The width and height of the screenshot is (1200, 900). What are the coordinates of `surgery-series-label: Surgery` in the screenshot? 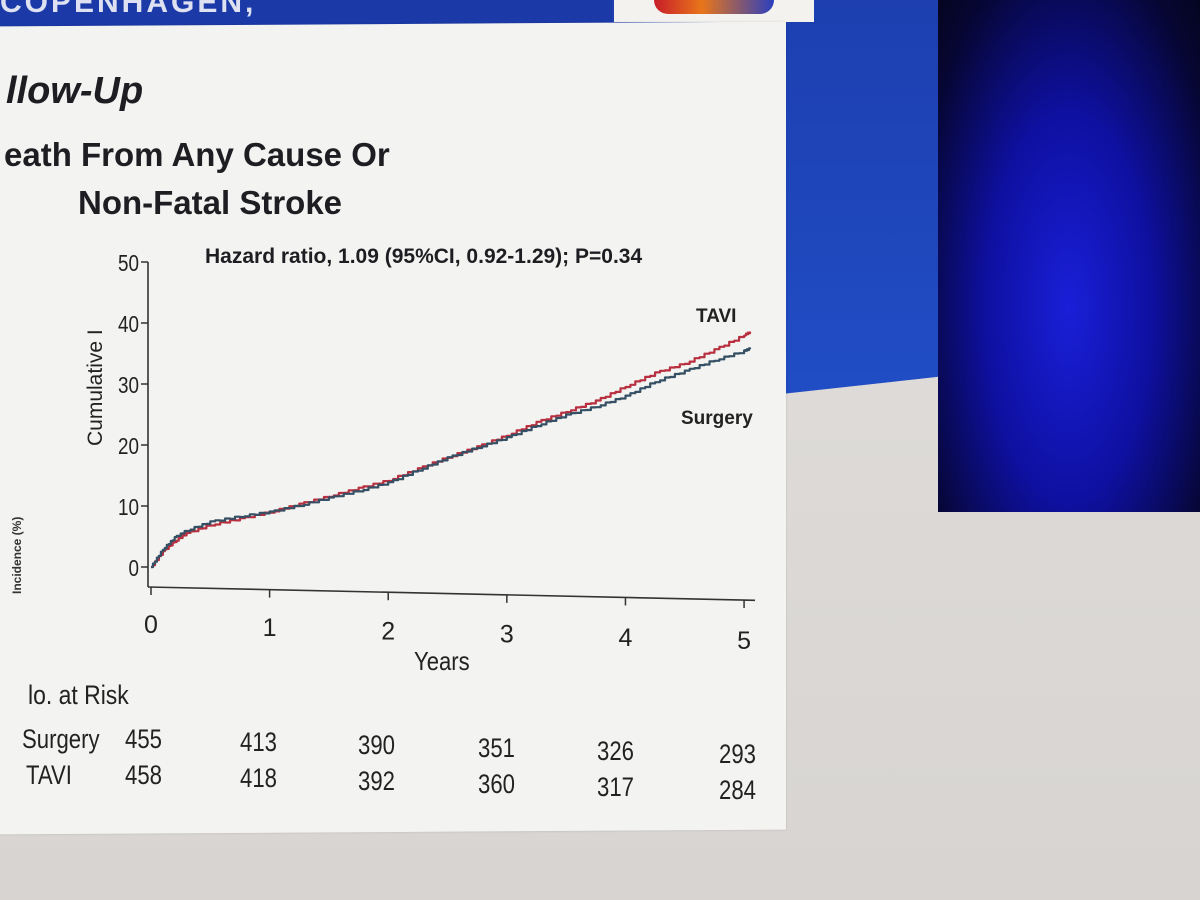 It's located at (717, 418).